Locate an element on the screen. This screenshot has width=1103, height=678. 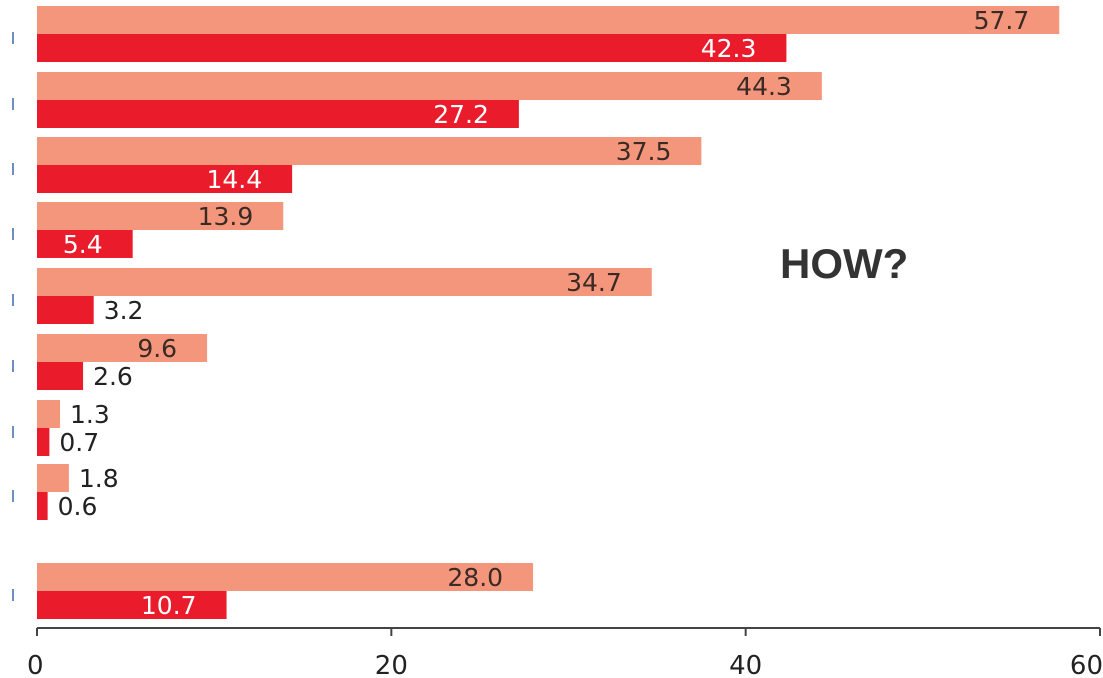
bar-value-label: 57.7 is located at coordinates (1002, 20).